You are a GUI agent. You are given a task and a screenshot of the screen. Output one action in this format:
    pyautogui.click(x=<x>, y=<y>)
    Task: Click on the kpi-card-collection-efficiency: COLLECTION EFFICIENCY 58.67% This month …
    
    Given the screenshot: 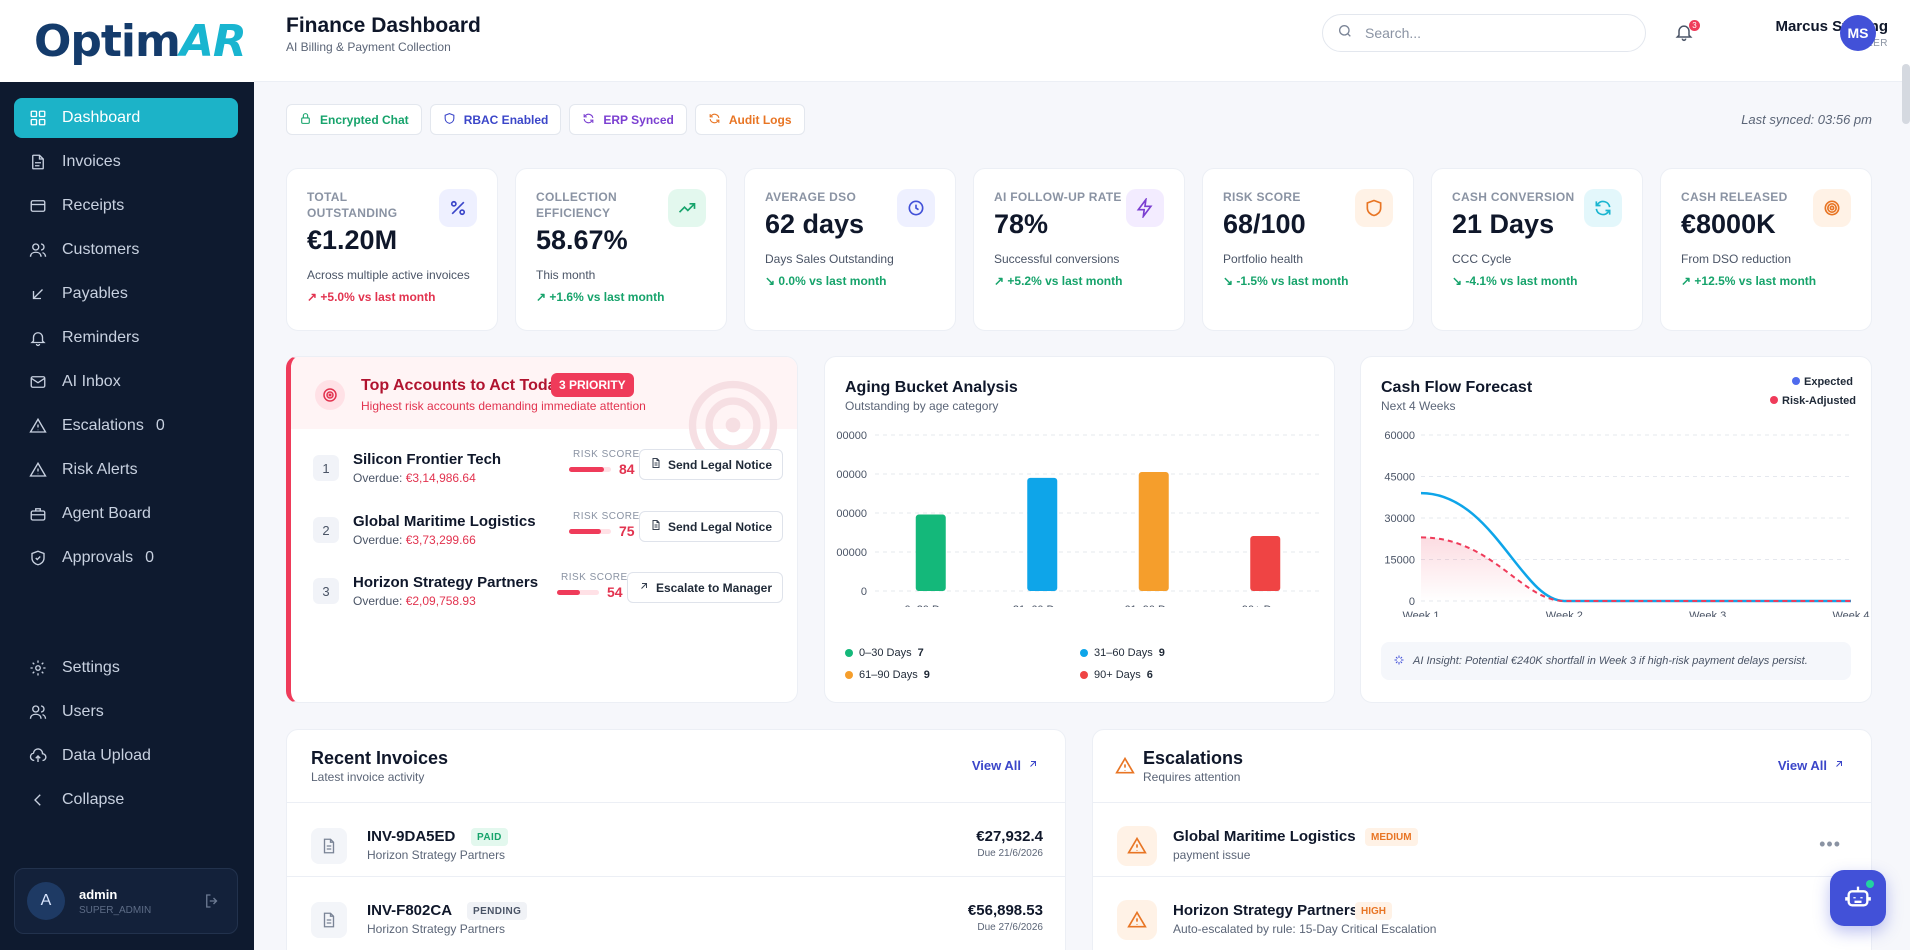 What is the action you would take?
    pyautogui.click(x=621, y=249)
    